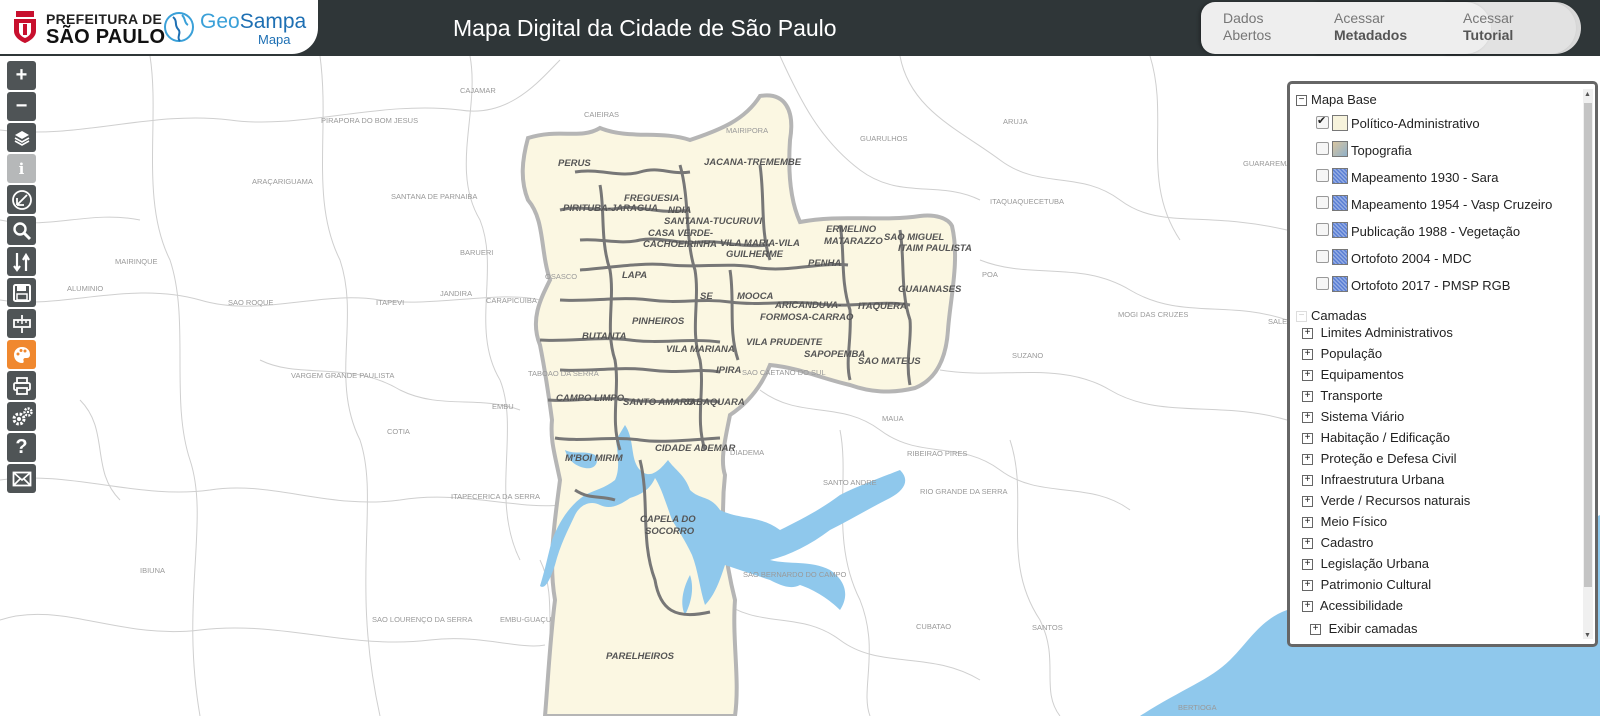 This screenshot has height=716, width=1600. What do you see at coordinates (1436, 231) in the screenshot?
I see `base-layer-label: Publicação 1988 - Vegetação` at bounding box center [1436, 231].